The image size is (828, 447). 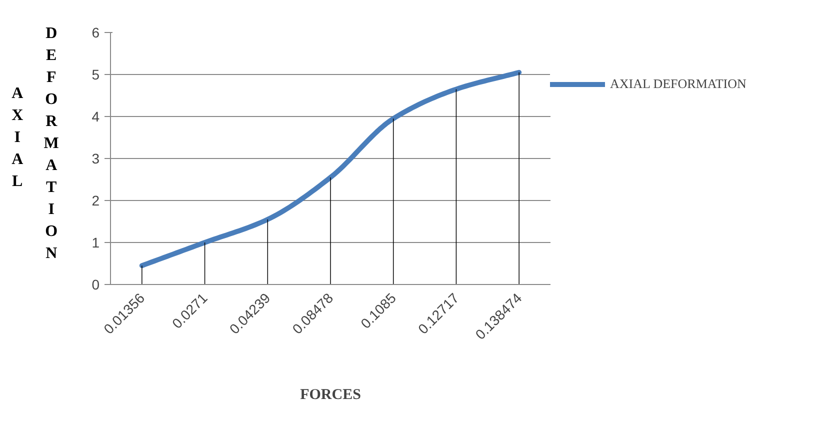 What do you see at coordinates (96, 116) in the screenshot?
I see `y-tick-label: 4` at bounding box center [96, 116].